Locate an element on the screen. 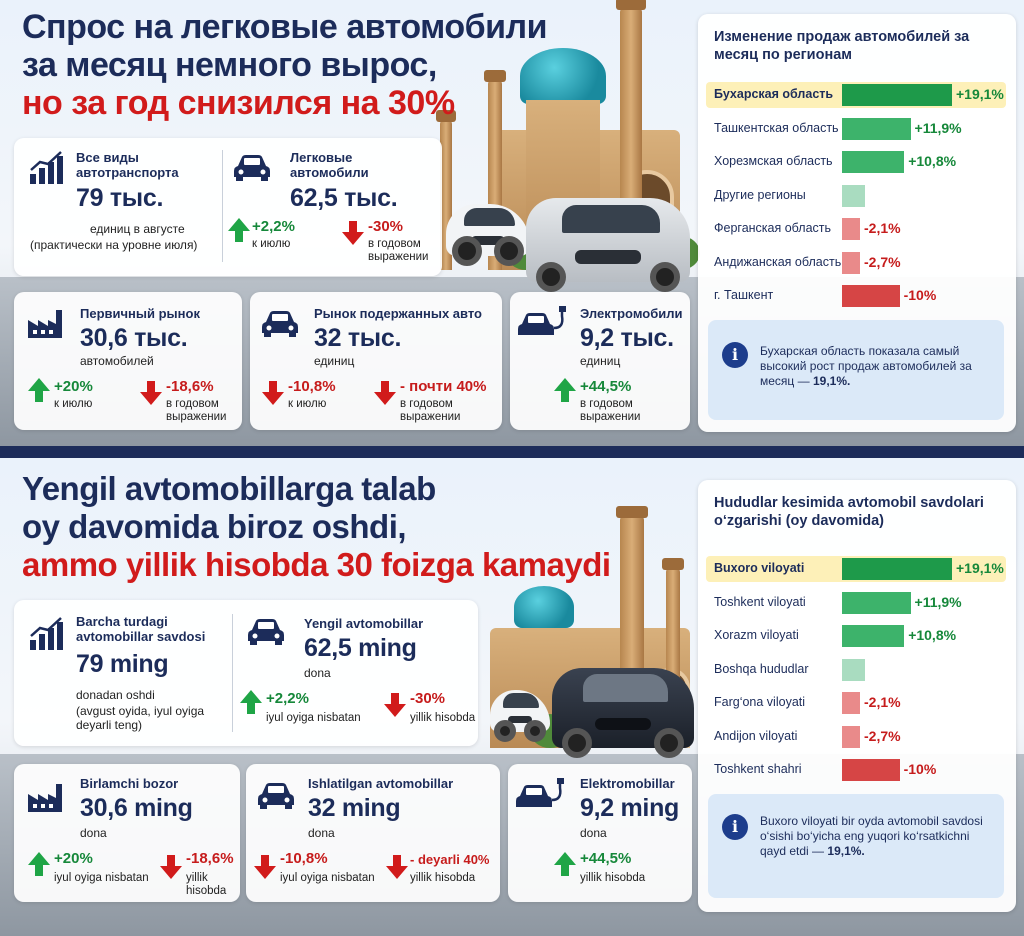 The width and height of the screenshot is (1024, 936). region-row: Toshkent viloyati +11,9% is located at coordinates (856, 603).